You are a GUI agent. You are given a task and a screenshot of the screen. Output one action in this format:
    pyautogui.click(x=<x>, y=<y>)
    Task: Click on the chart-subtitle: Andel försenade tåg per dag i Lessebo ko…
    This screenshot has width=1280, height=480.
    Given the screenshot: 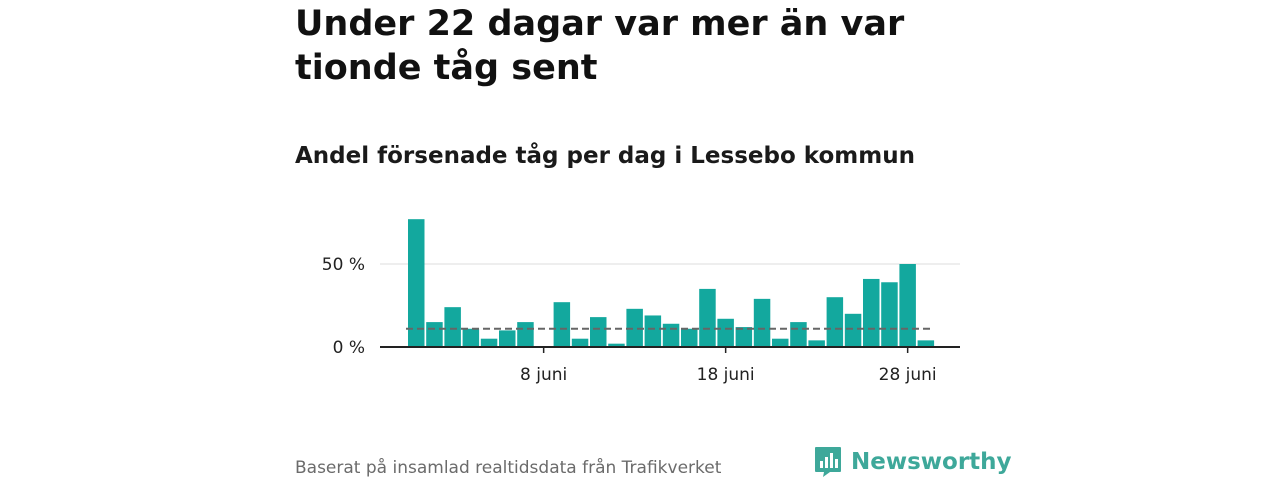 What is the action you would take?
    pyautogui.click(x=605, y=156)
    